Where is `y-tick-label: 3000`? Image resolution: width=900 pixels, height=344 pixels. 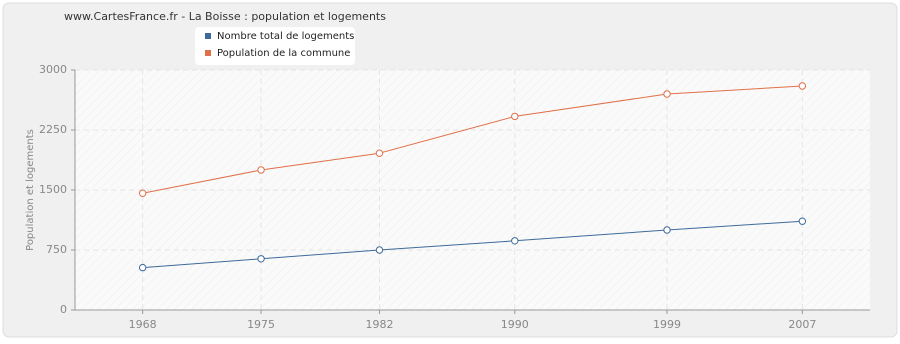 y-tick-label: 3000 is located at coordinates (53, 69).